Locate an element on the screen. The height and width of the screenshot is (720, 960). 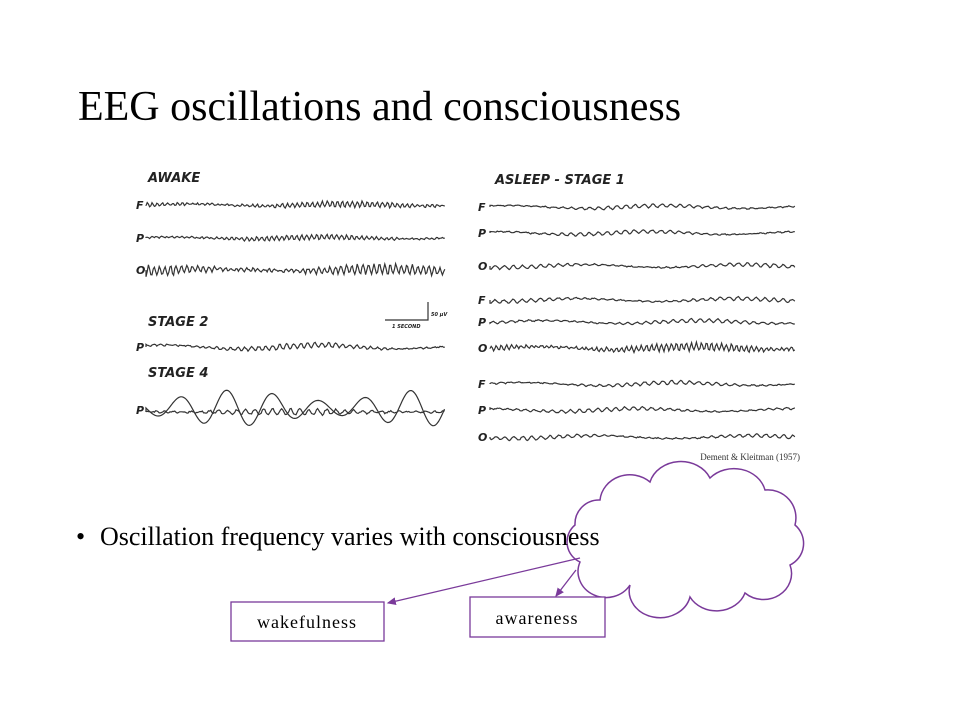
scale-time: 1 SECOND is located at coordinates (406, 327).